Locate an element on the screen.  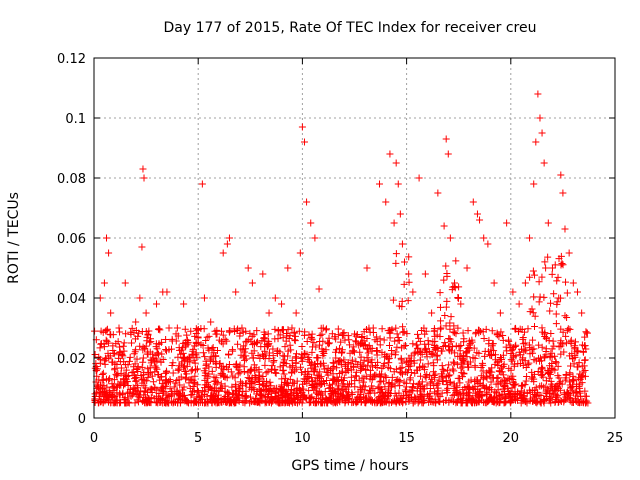
x-tick-label: 0 is located at coordinates (94, 438).